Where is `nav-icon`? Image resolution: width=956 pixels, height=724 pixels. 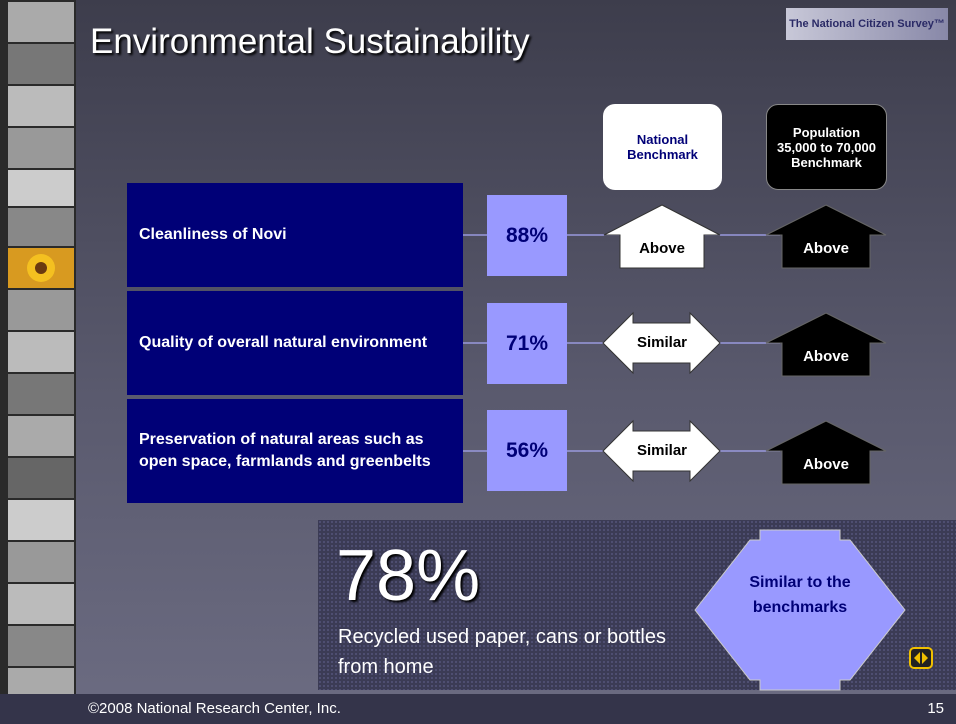 nav-icon is located at coordinates (921, 658).